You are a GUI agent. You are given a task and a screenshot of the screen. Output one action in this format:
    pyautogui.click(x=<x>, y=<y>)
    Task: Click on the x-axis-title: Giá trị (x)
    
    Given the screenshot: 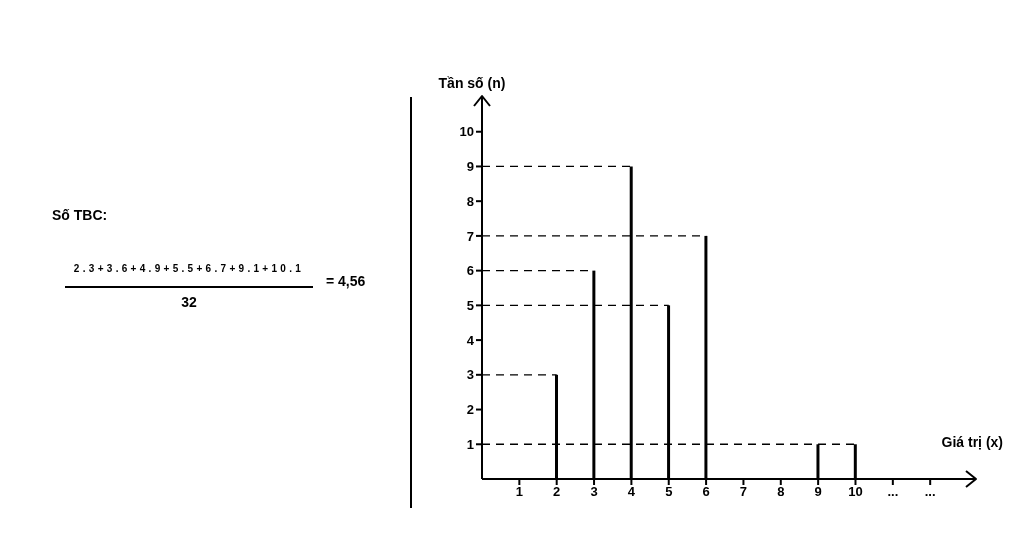 What is the action you would take?
    pyautogui.click(x=972, y=442)
    